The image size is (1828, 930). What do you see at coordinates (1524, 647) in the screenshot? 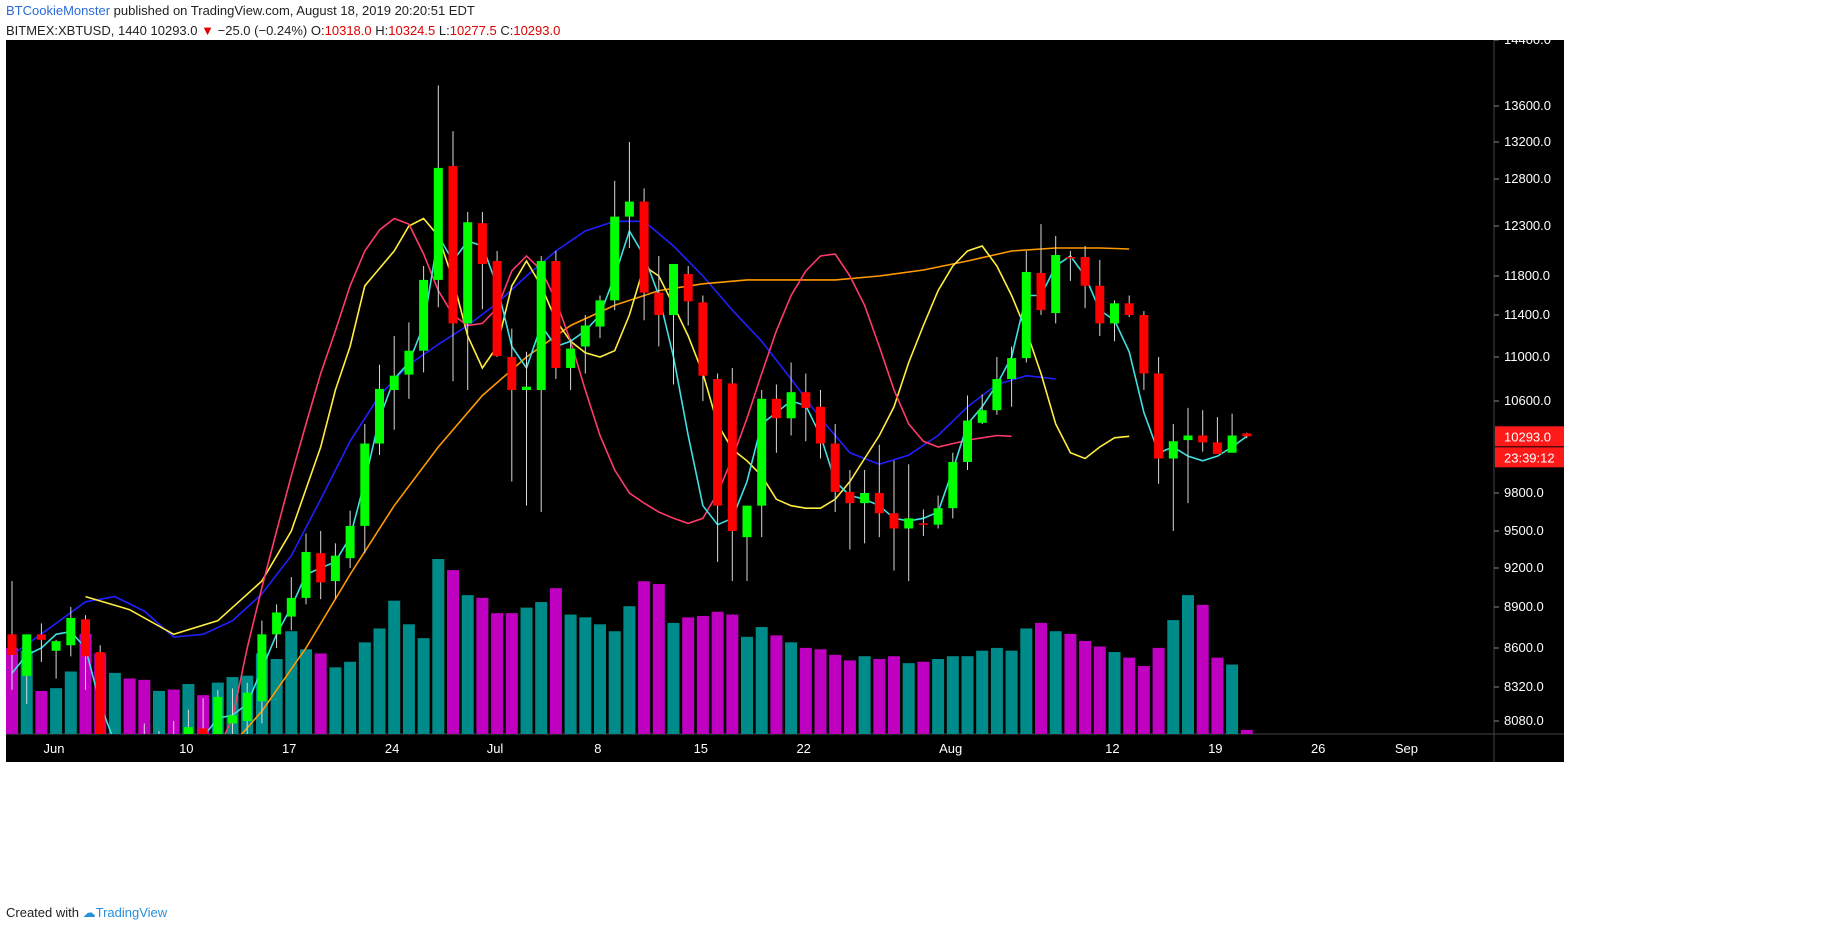
I see `price-tick-label: 8600.0` at bounding box center [1524, 647].